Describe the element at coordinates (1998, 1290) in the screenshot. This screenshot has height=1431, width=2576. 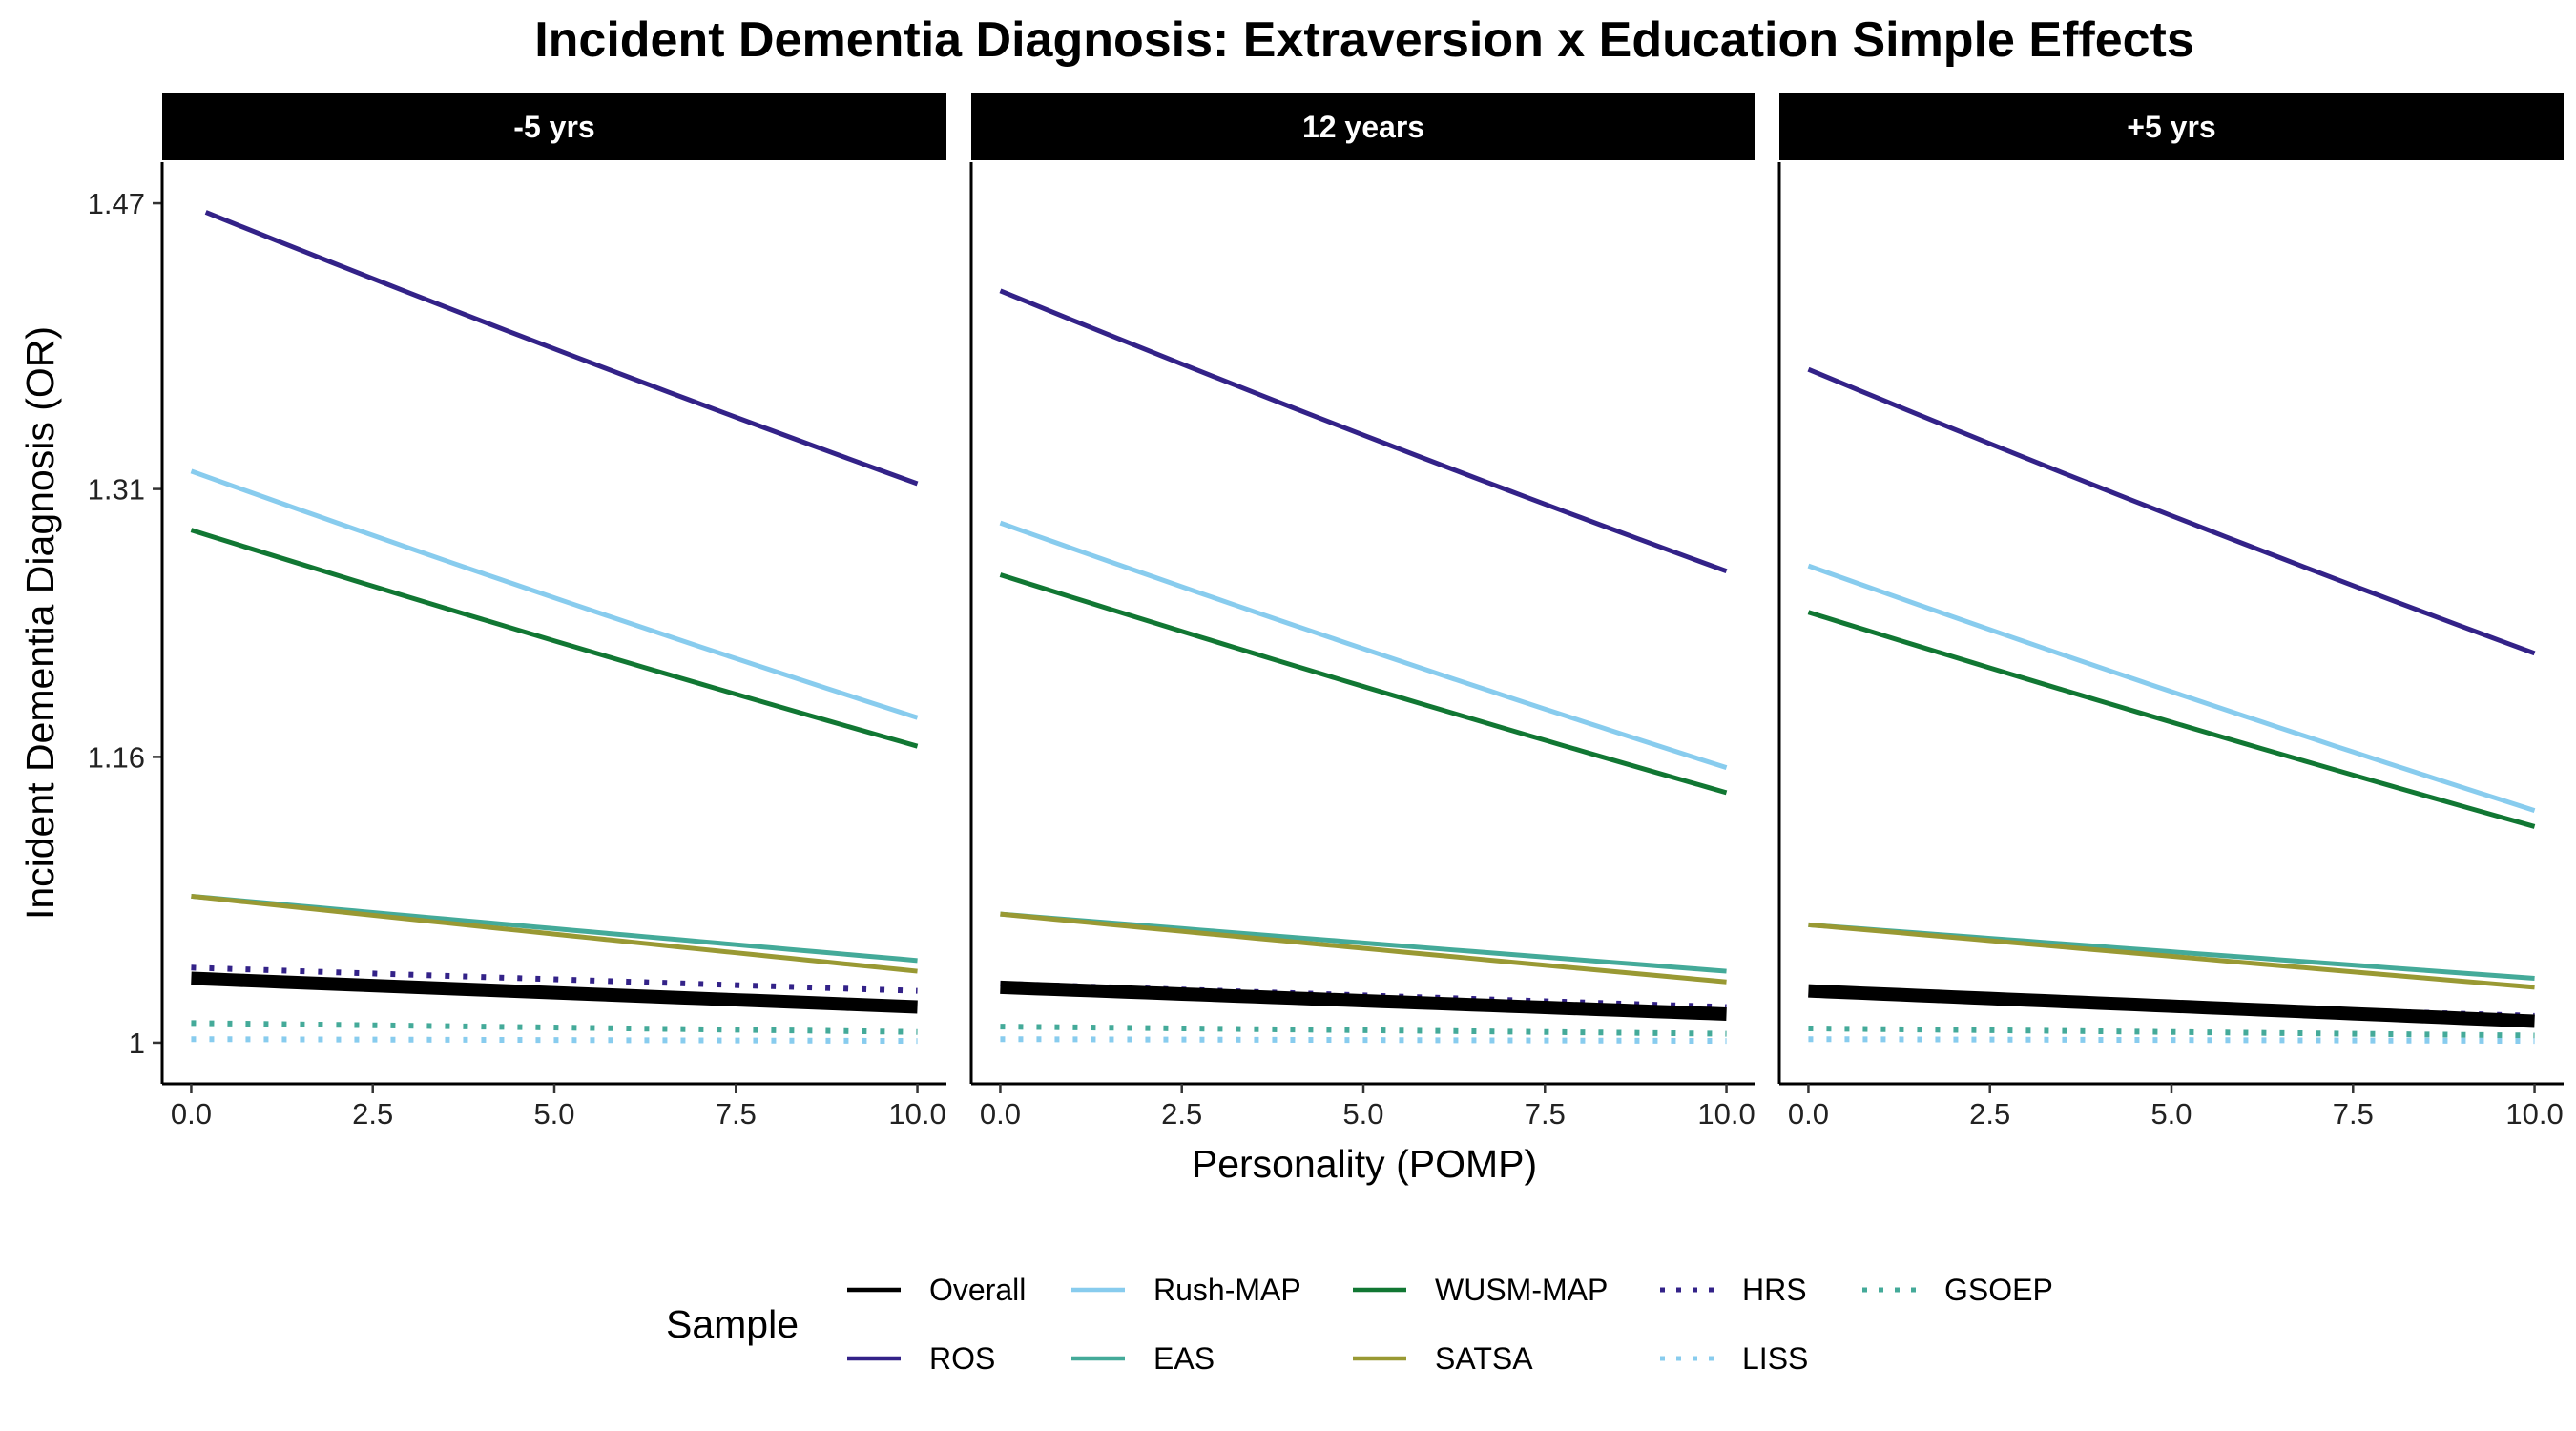
I see `legend-label: GSOEP` at that location.